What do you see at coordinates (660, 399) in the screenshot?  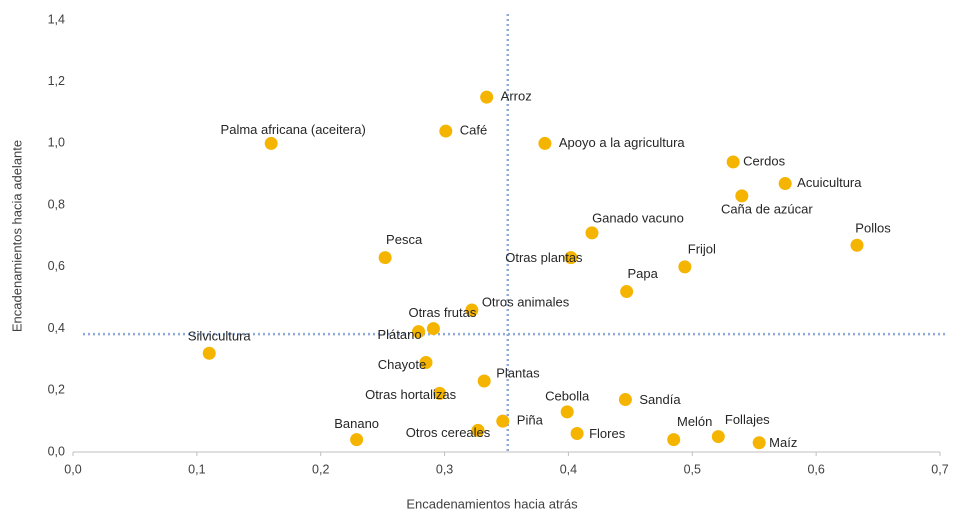 I see `point-label: Sandía` at bounding box center [660, 399].